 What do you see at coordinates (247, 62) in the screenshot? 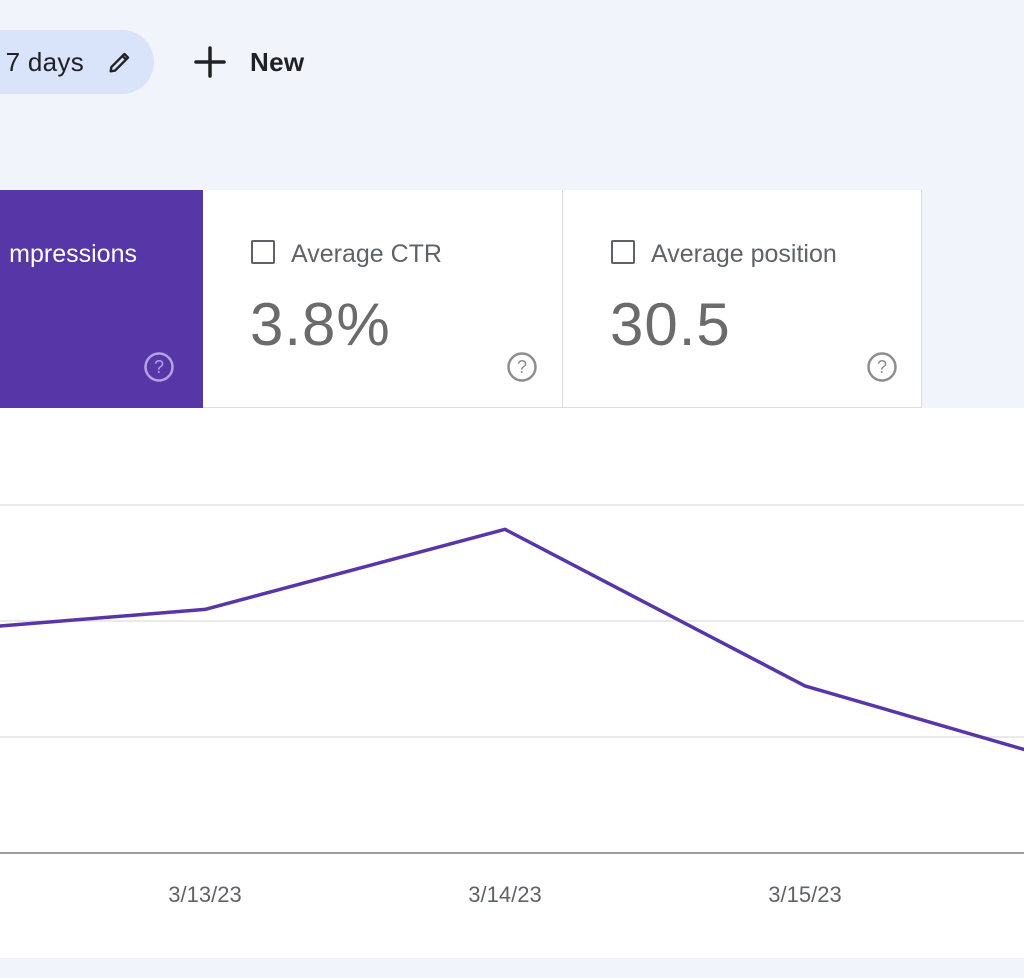
I see `new-filter-button: New` at bounding box center [247, 62].